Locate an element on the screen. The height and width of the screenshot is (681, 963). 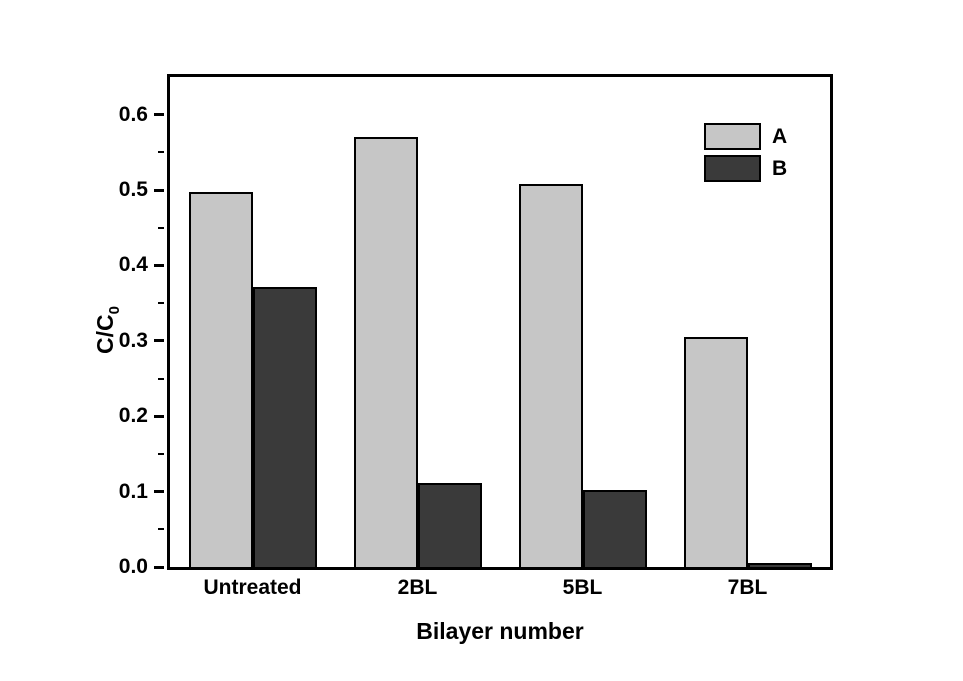
bar-A-2BL is located at coordinates (385, 351).